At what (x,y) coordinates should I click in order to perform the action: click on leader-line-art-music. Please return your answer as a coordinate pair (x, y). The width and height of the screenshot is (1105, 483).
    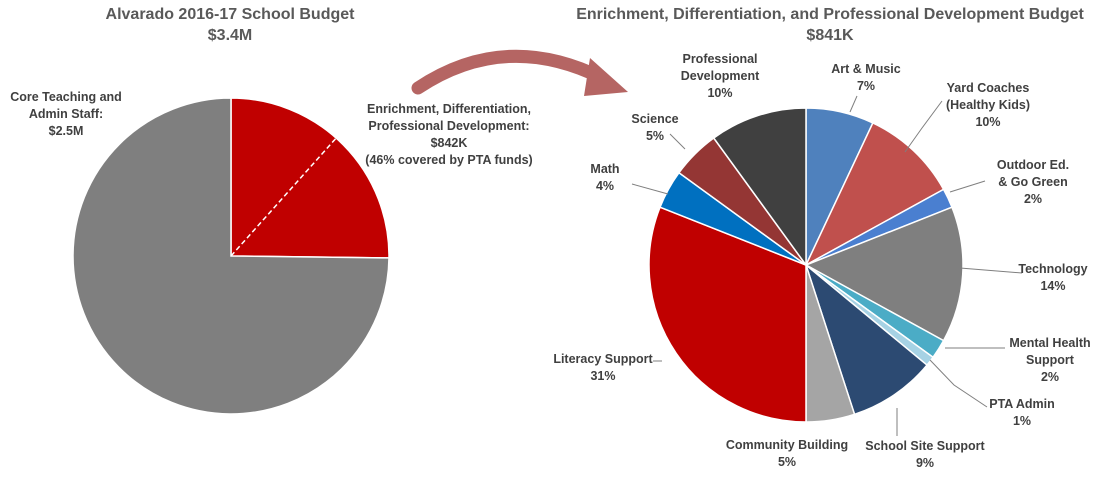
    Looking at the image, I should click on (853, 104).